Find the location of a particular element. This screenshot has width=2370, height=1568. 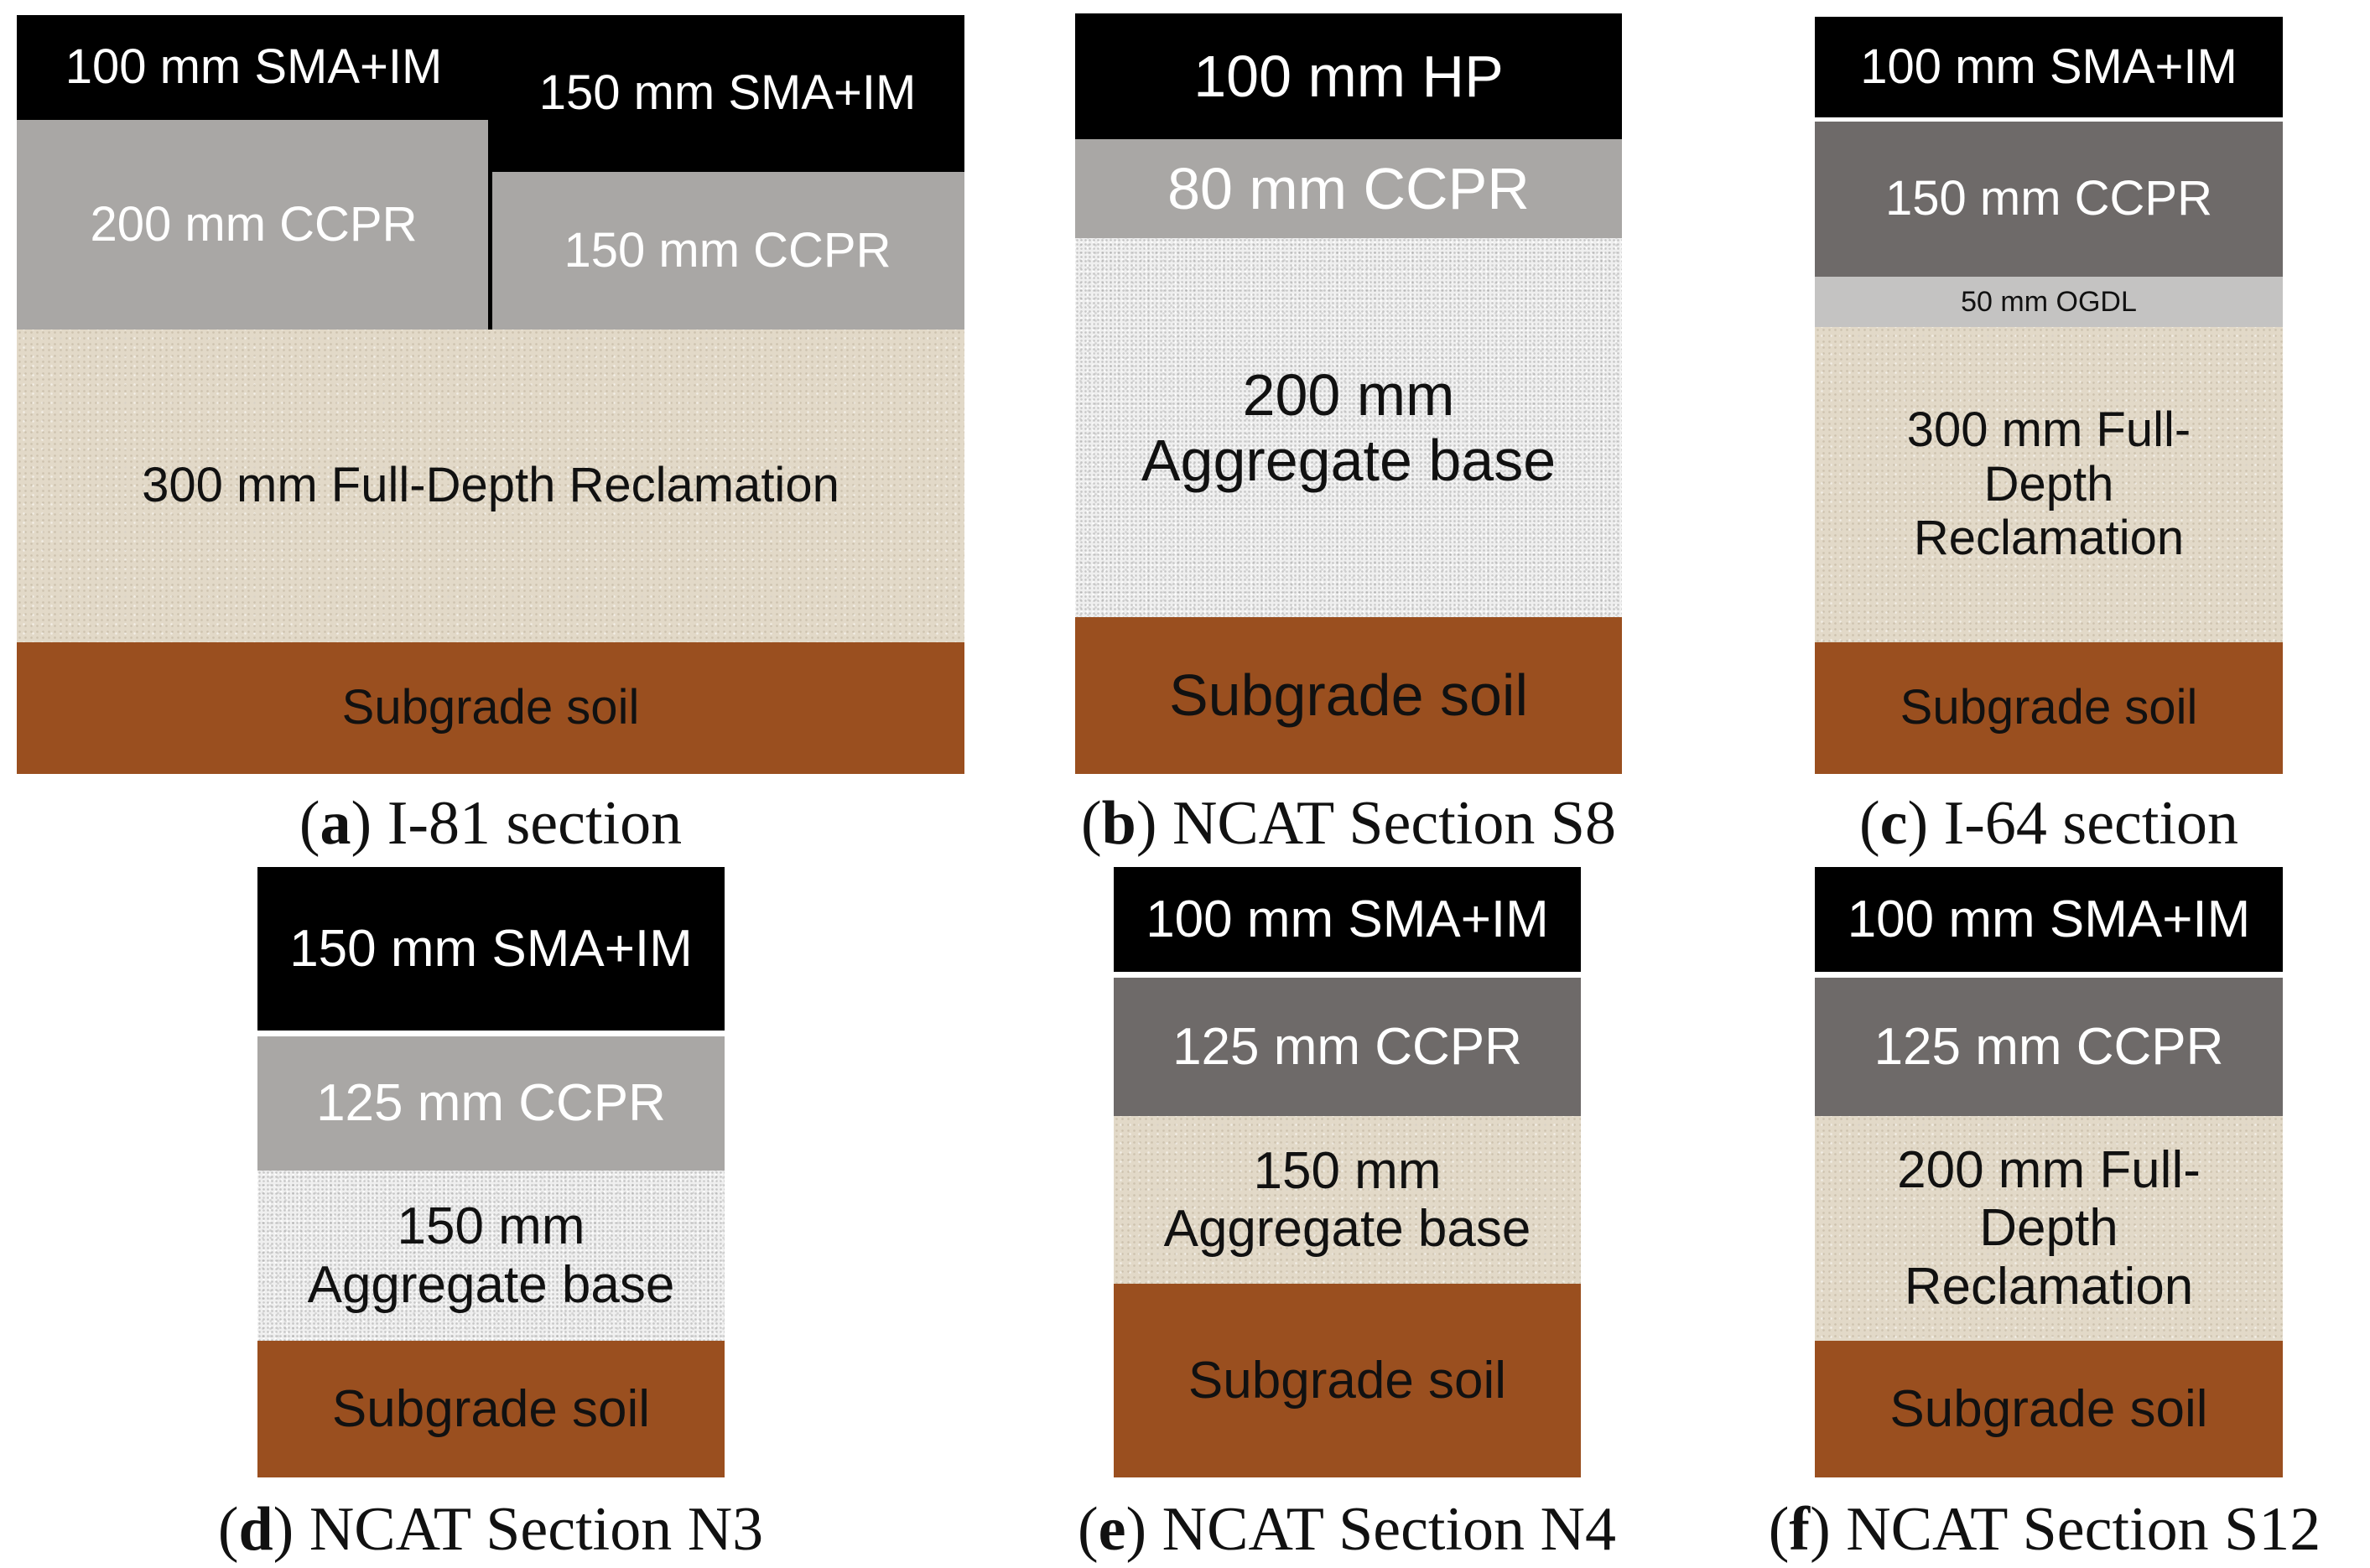

caption-f-letter: f is located at coordinates (1800, 1529).